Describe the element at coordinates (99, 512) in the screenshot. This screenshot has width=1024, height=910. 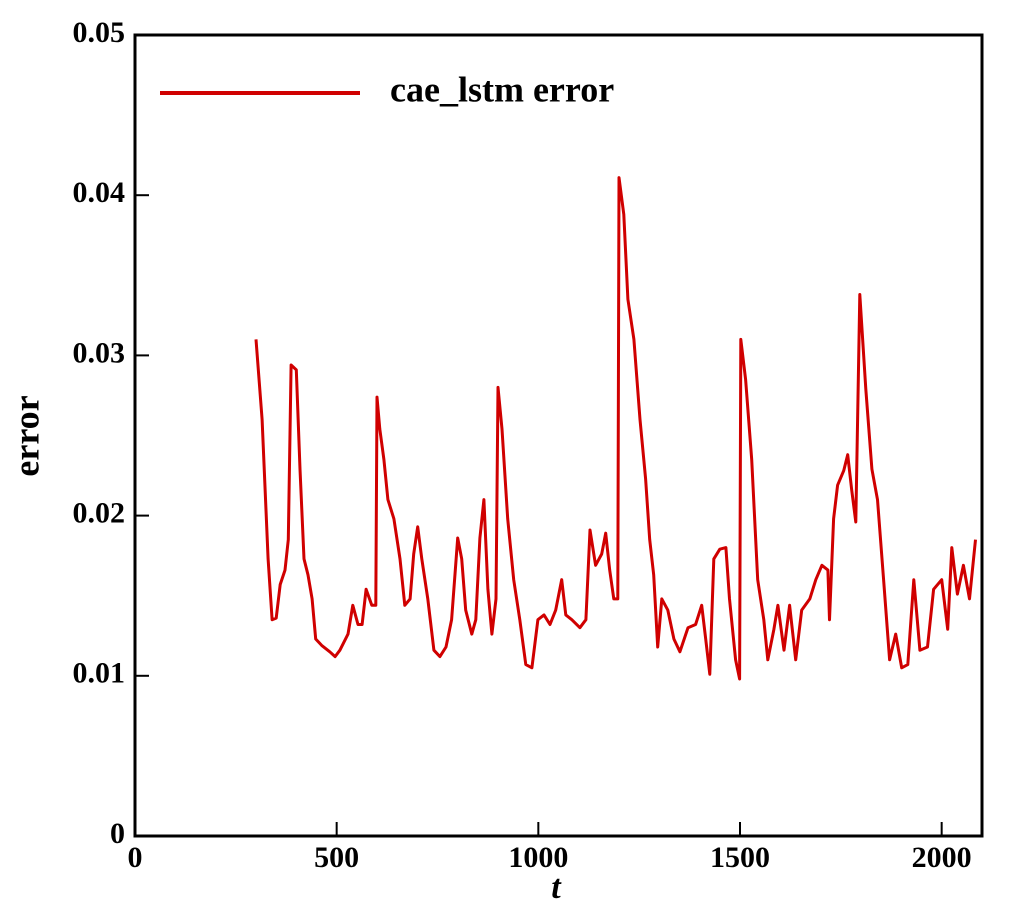
I see `y-tick-label: 0.02` at that location.